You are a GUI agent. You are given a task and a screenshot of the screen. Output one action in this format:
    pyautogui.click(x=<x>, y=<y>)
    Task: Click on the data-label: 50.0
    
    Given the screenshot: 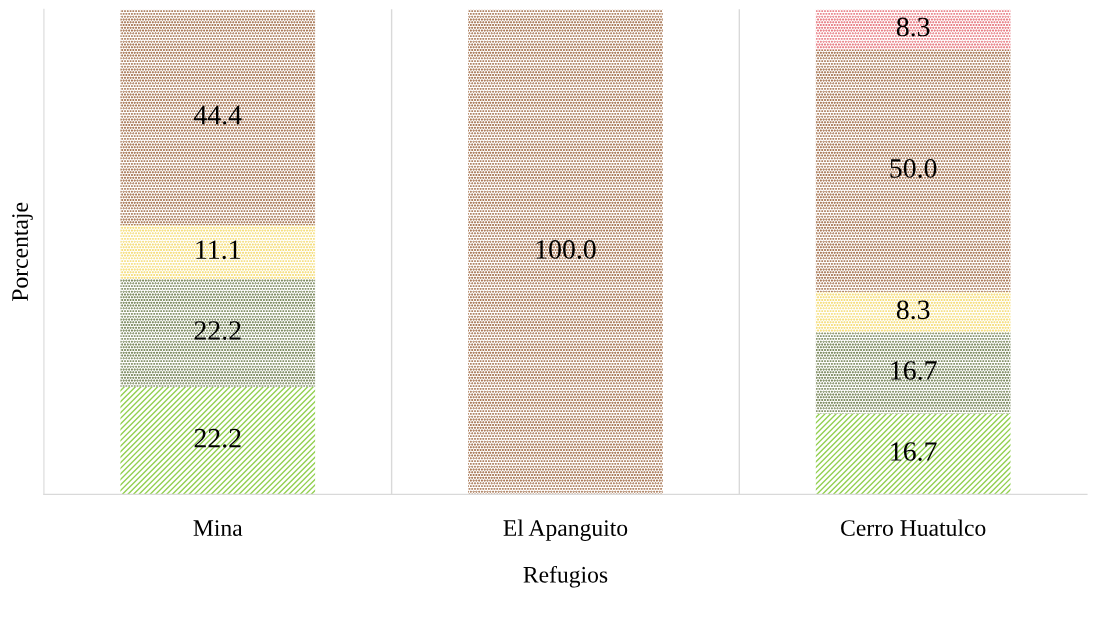 What is the action you would take?
    pyautogui.click(x=913, y=168)
    